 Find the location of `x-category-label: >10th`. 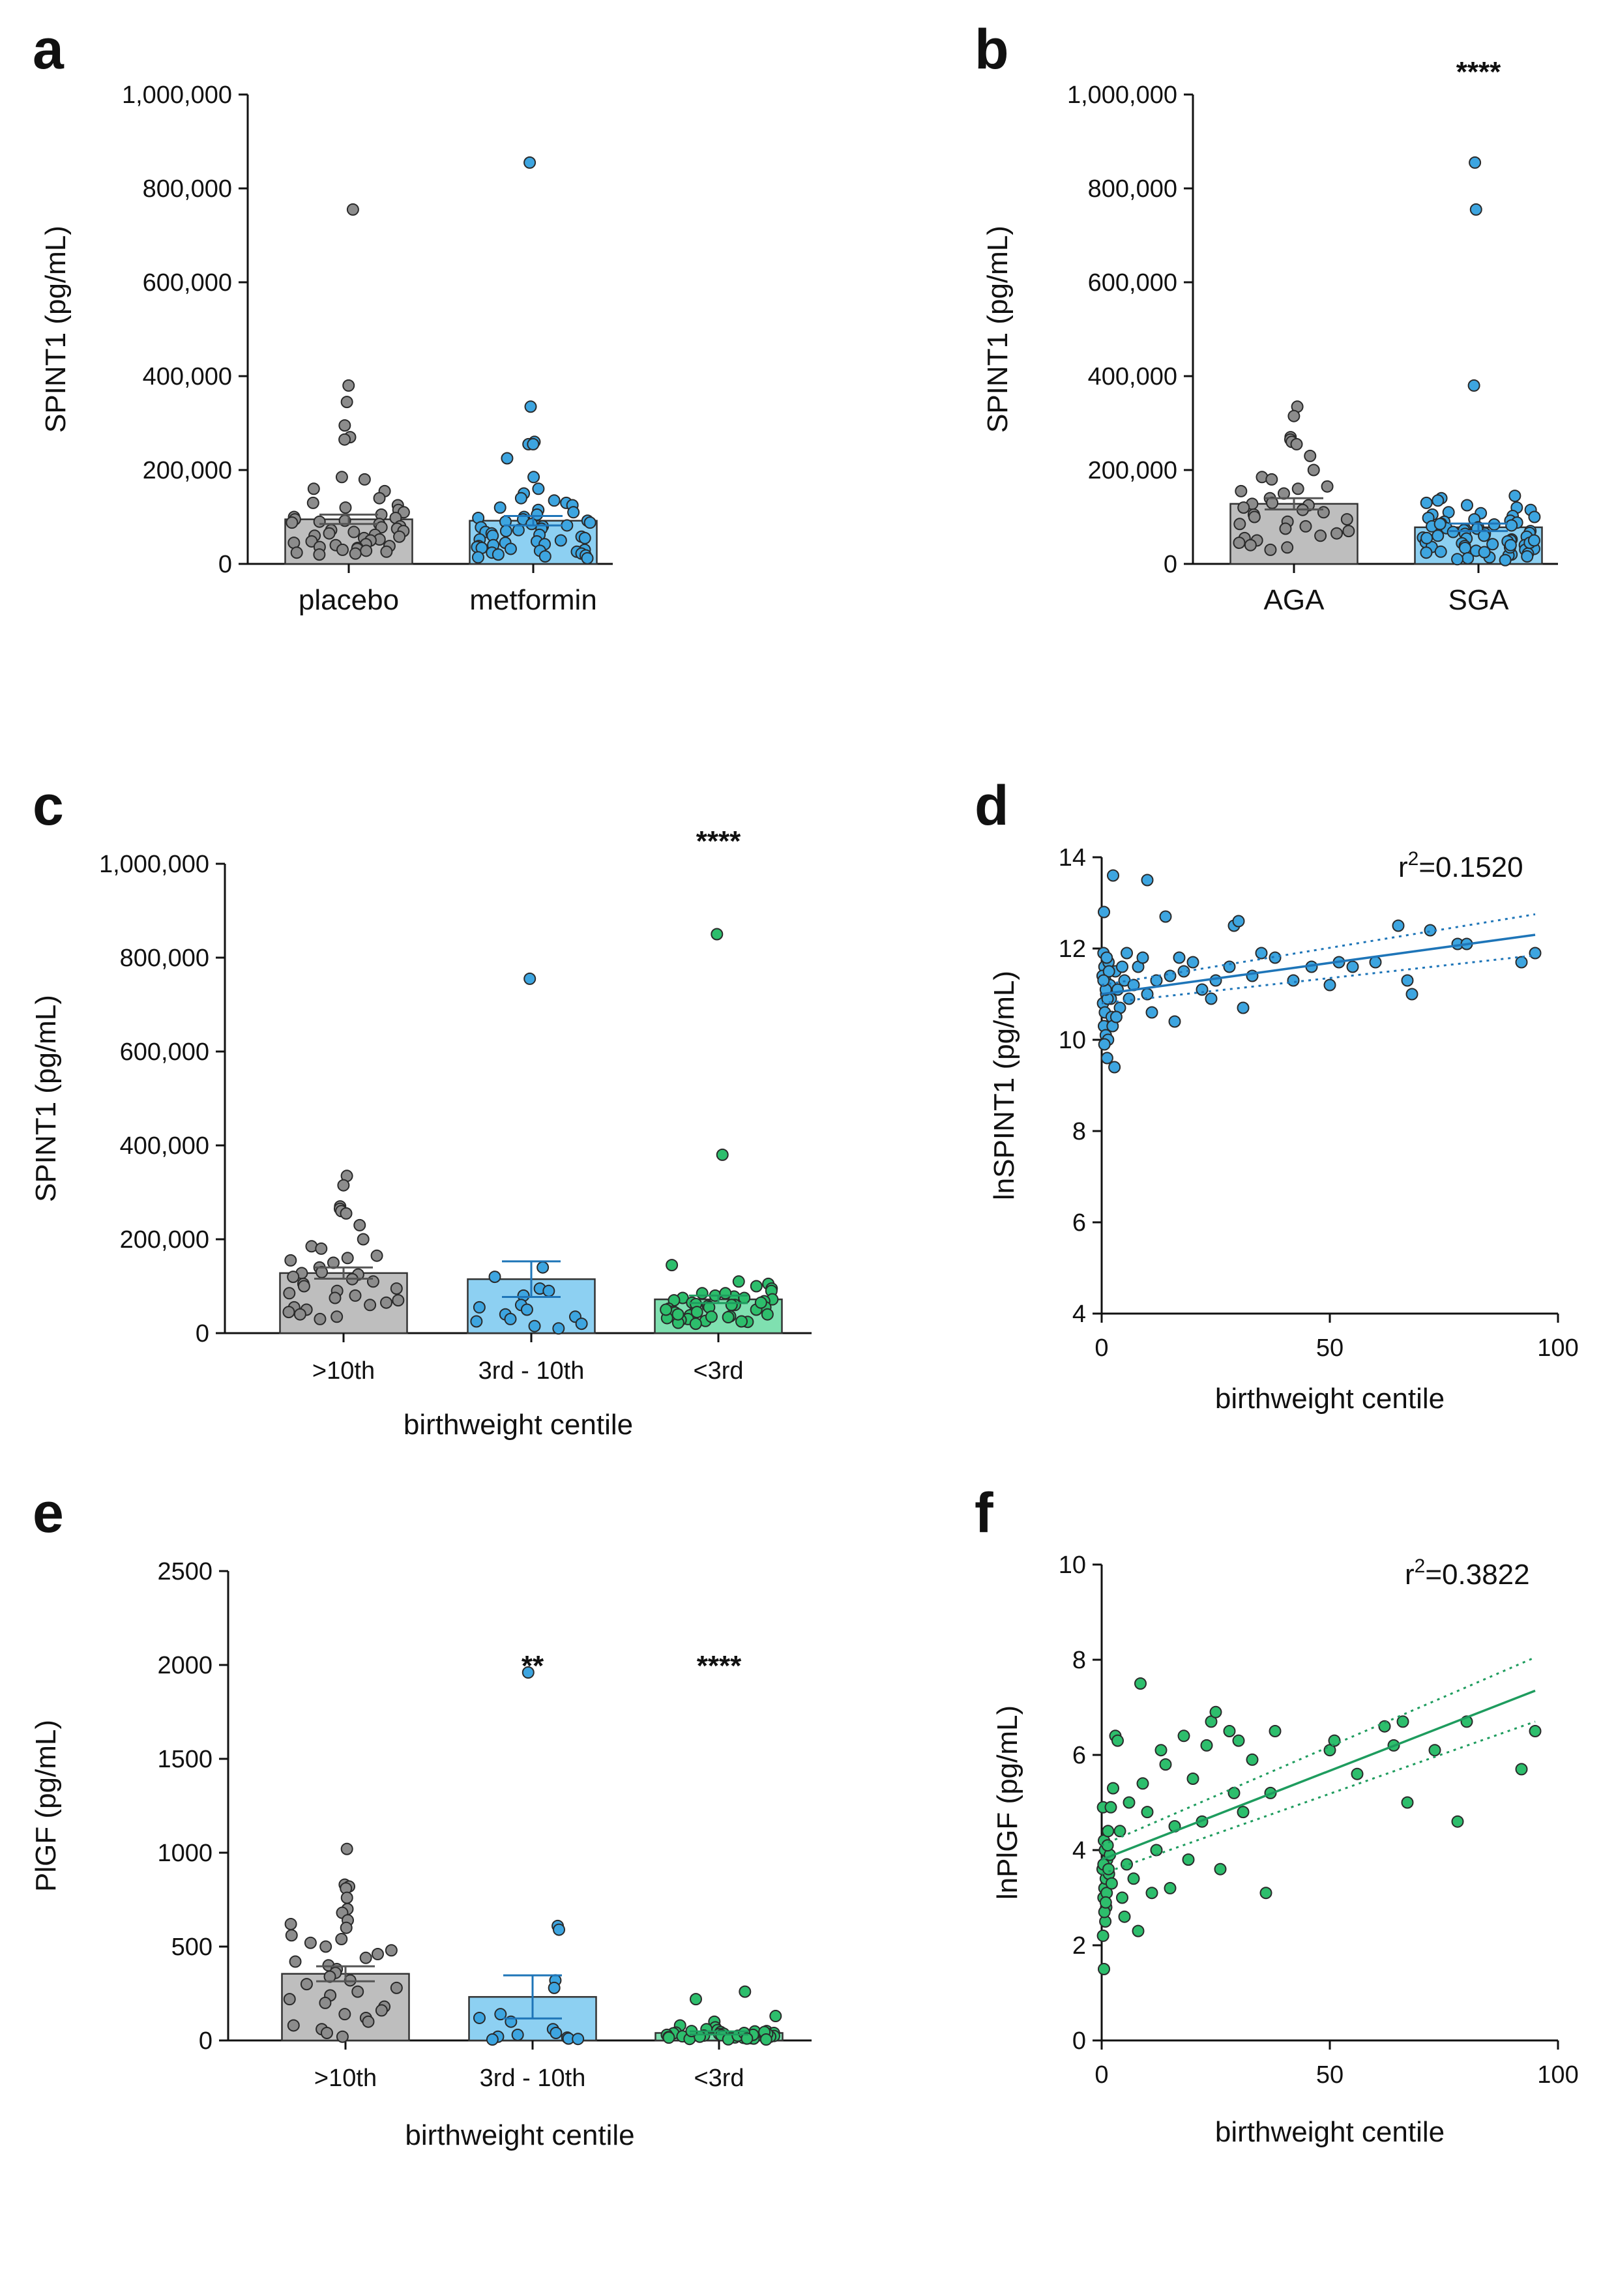

x-category-label: >10th is located at coordinates (343, 1371).